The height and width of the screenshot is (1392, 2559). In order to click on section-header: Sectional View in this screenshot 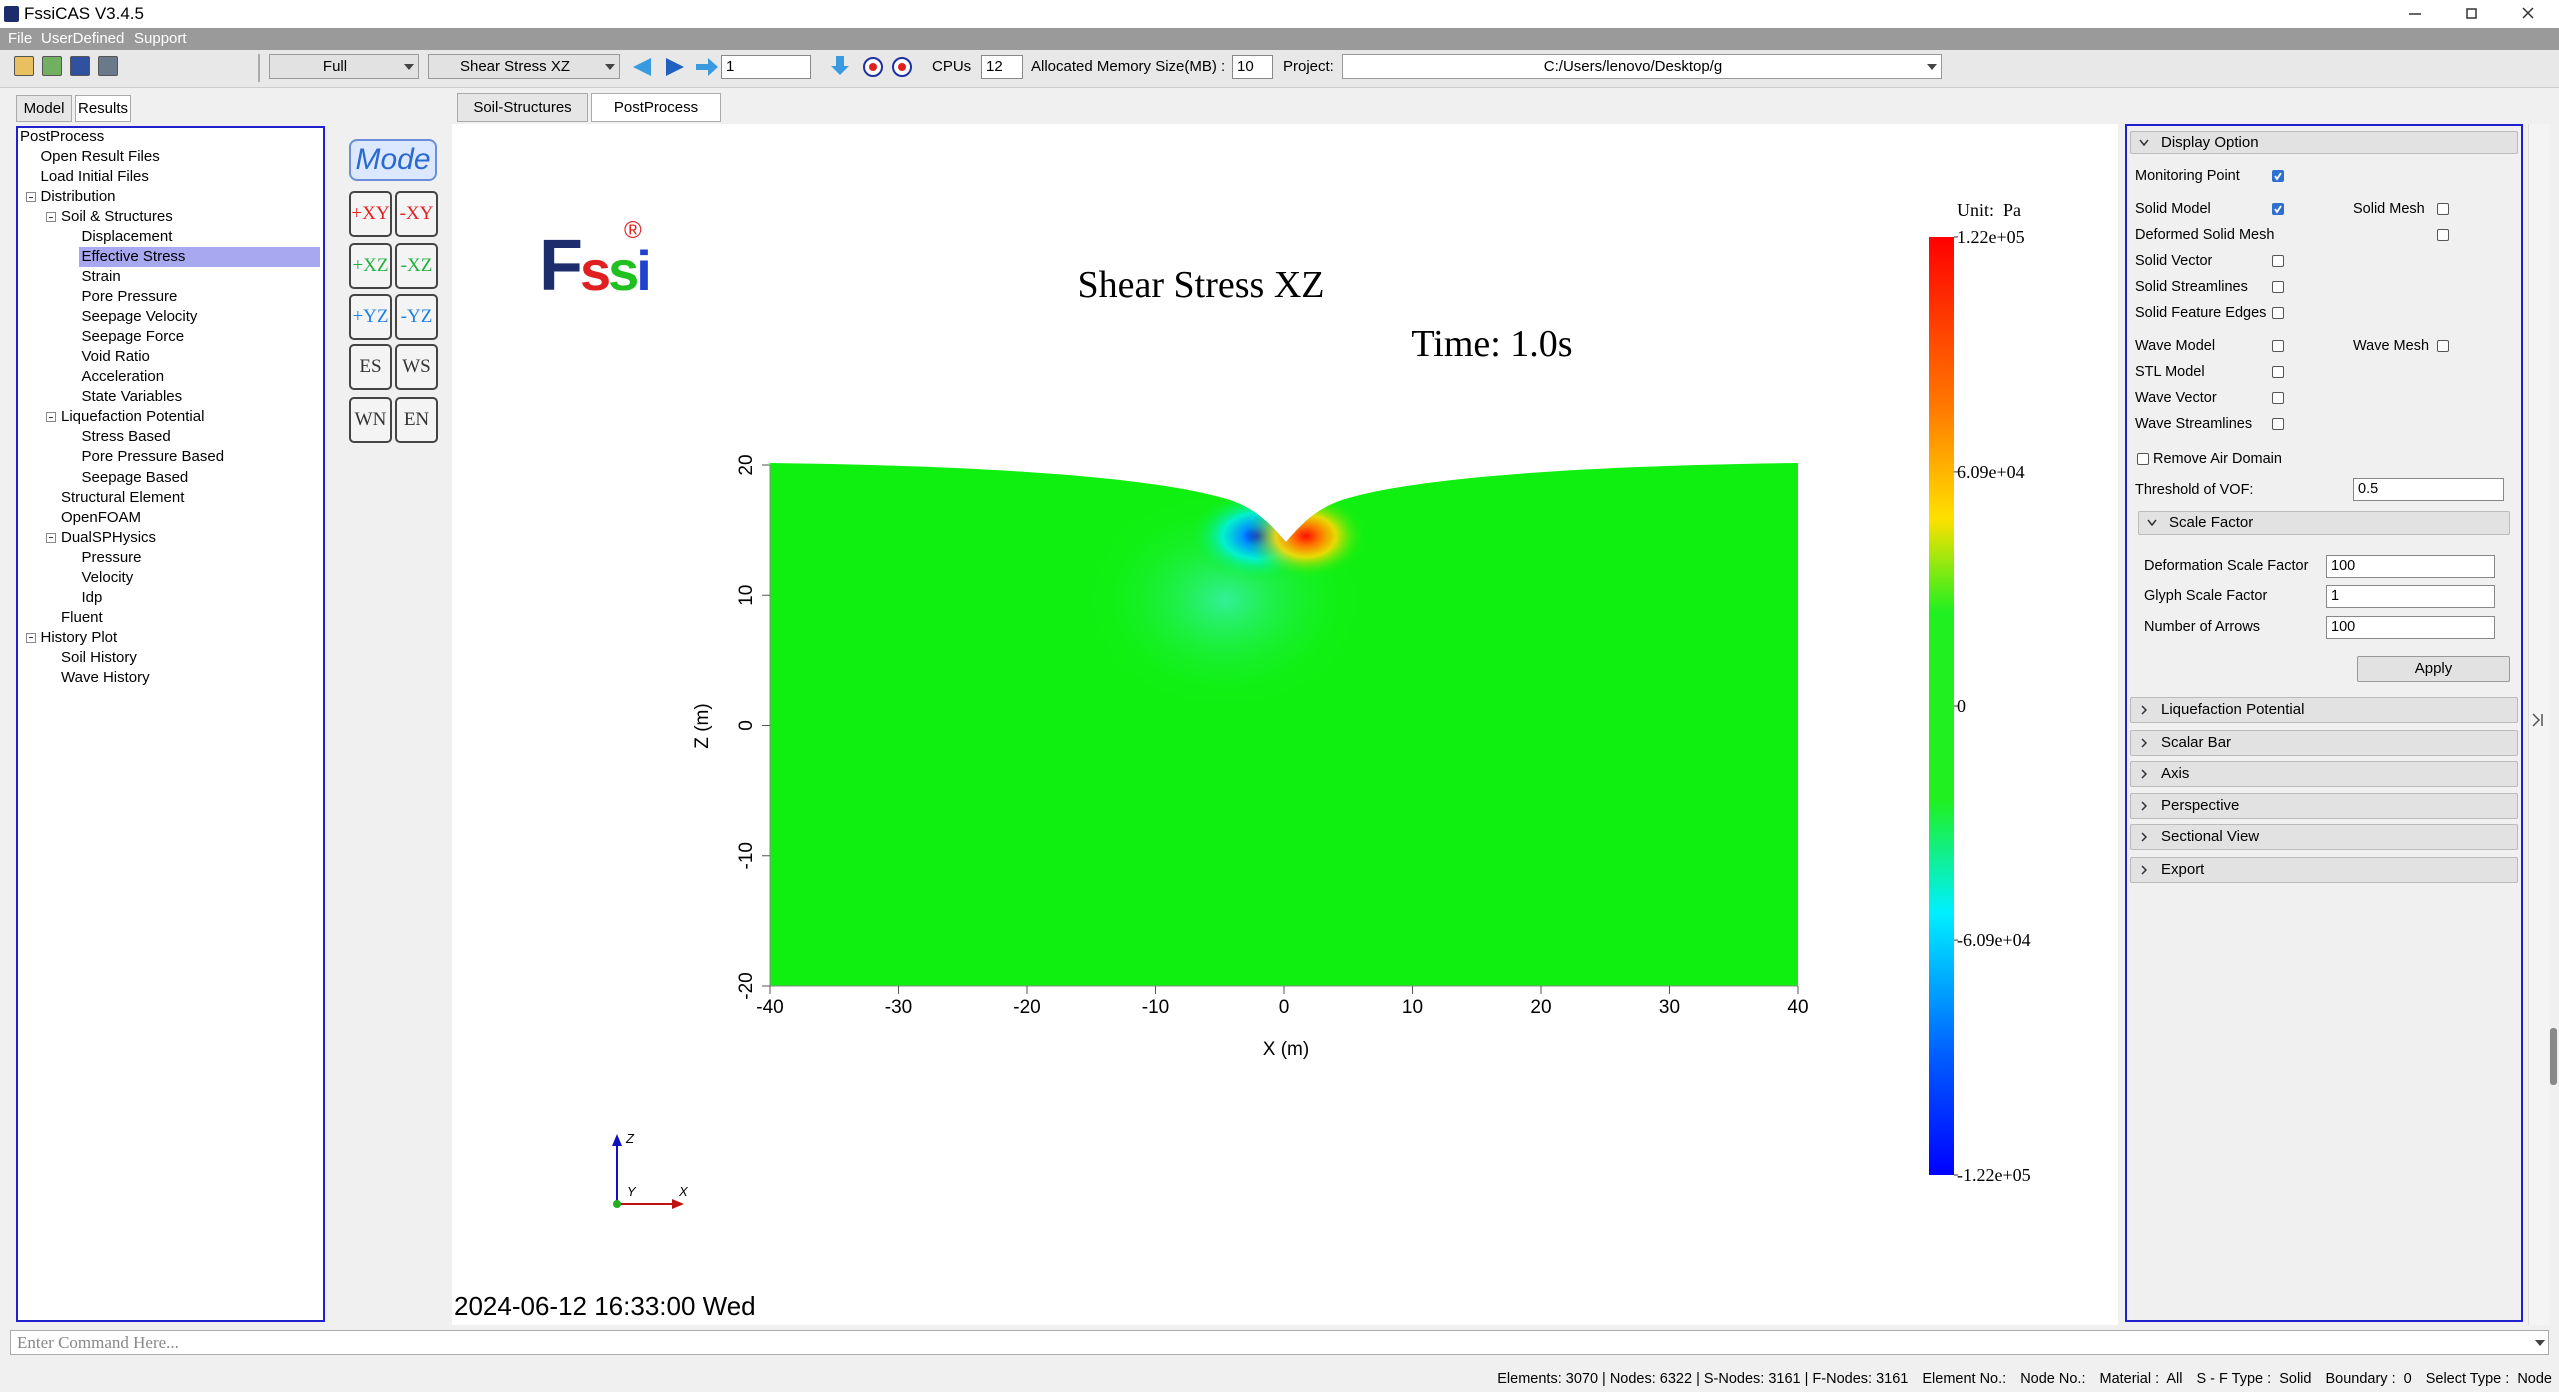, I will do `click(2324, 837)`.